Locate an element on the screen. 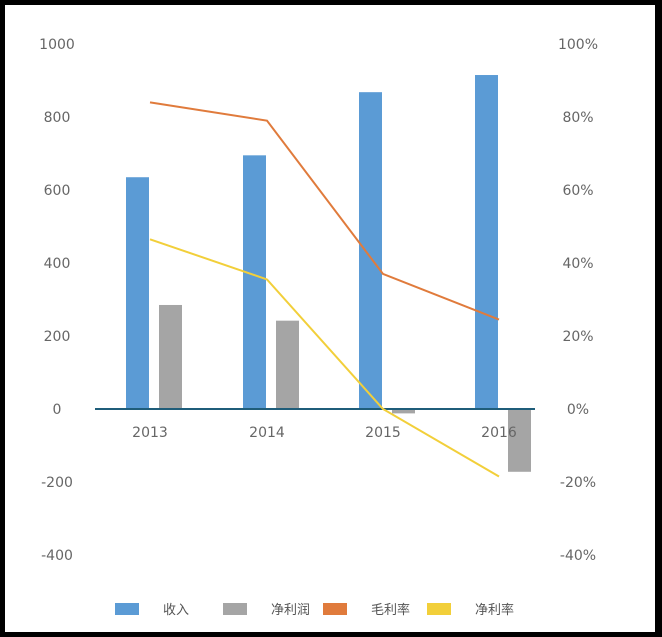 The width and height of the screenshot is (662, 637). y-left-tick-label: 1000 is located at coordinates (57, 45).